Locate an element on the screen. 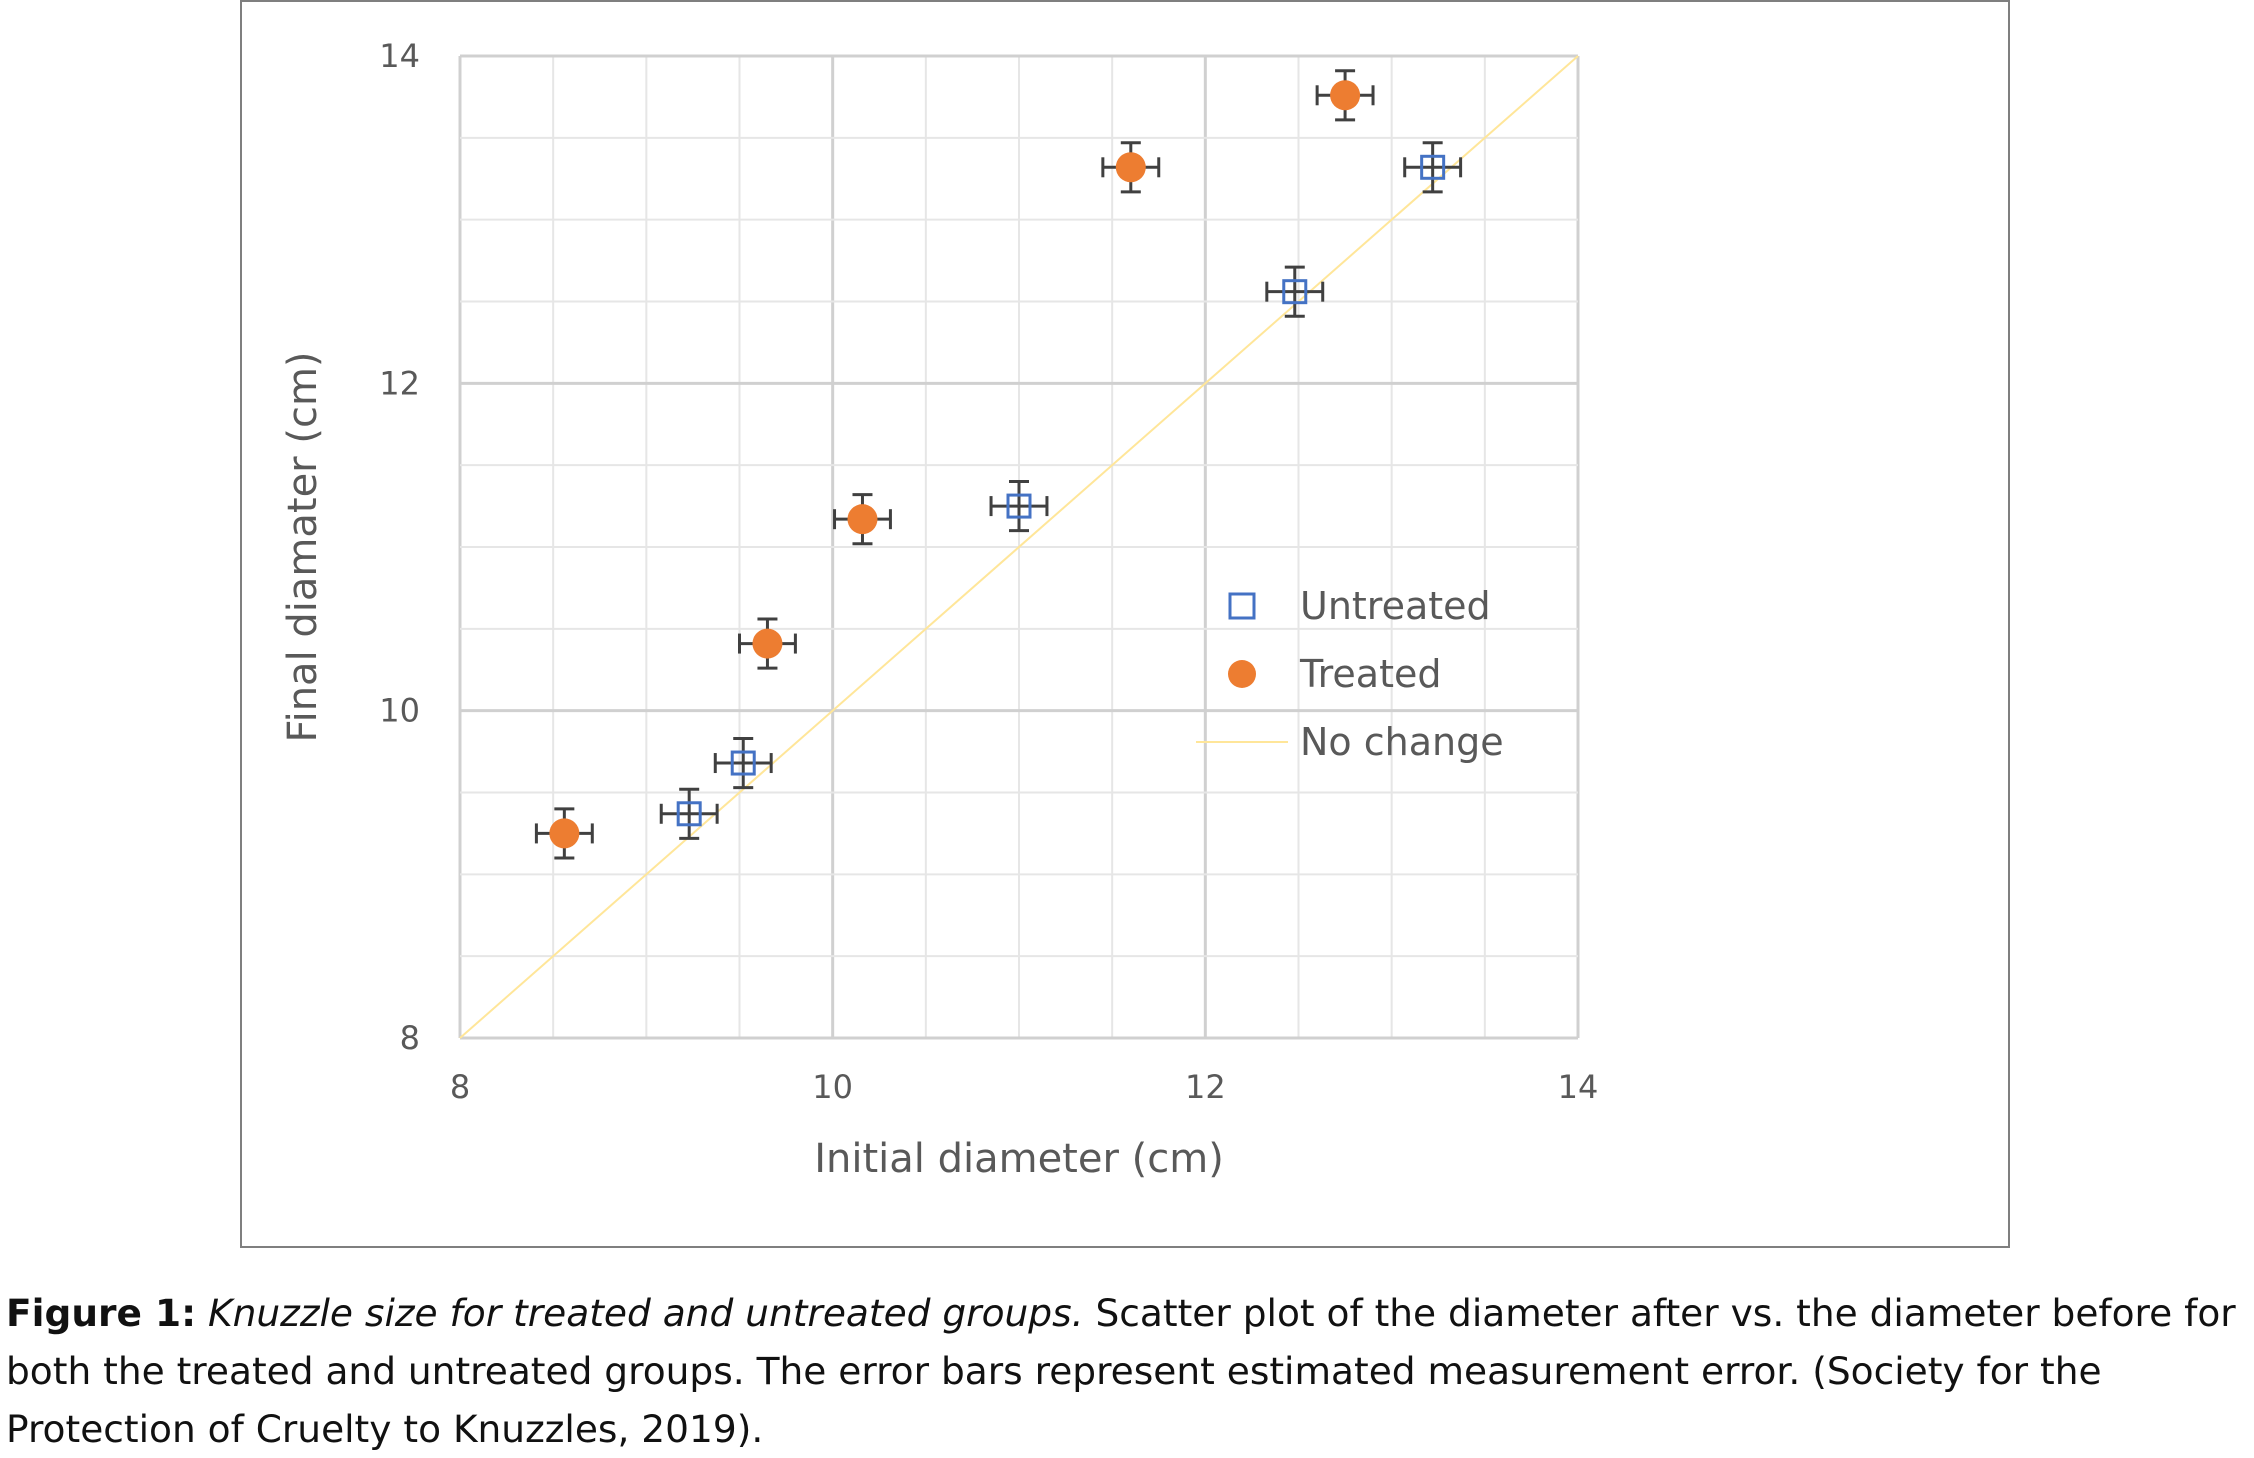  x-axis-title: Initial diameter (cm) is located at coordinates (1019, 1159).